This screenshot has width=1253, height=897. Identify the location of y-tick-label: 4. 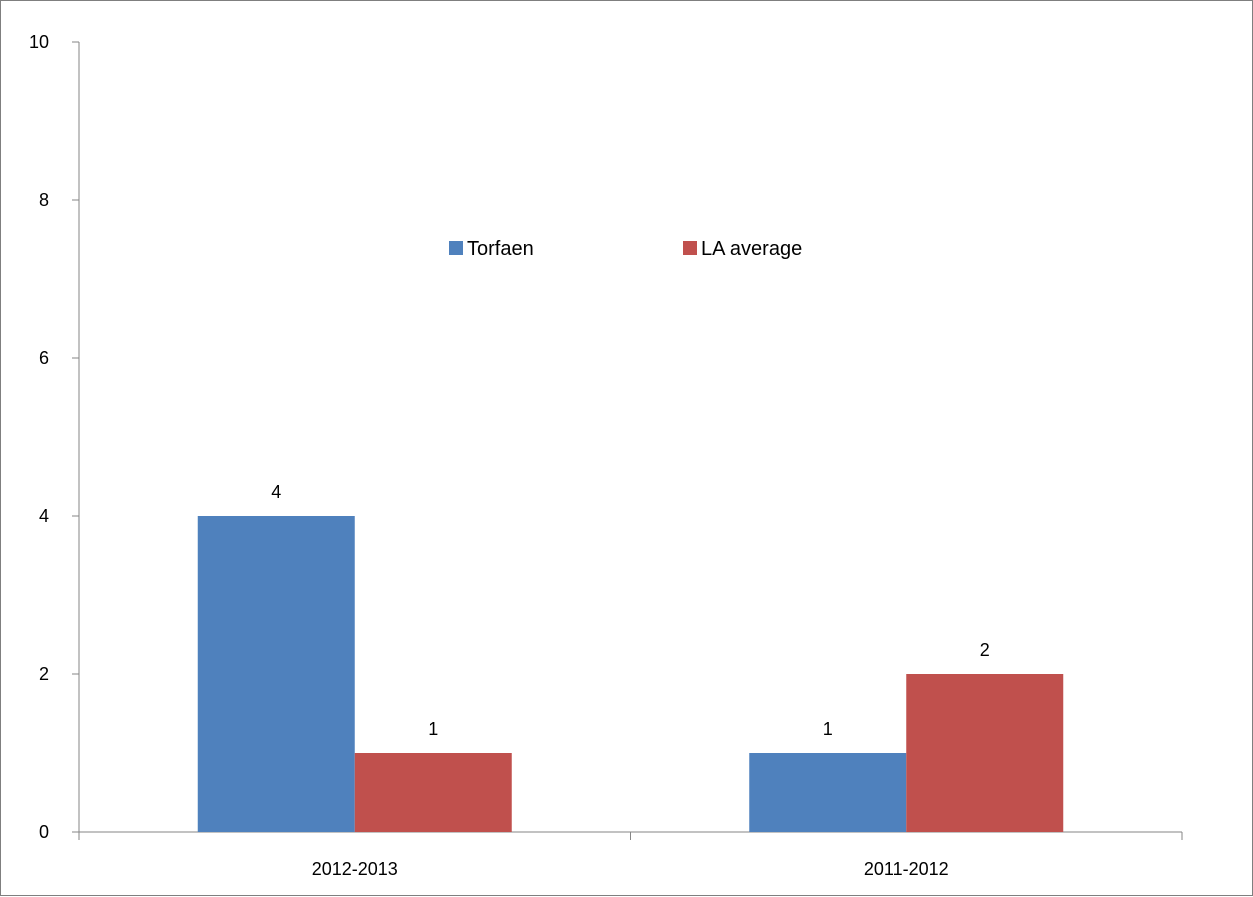
(44, 516).